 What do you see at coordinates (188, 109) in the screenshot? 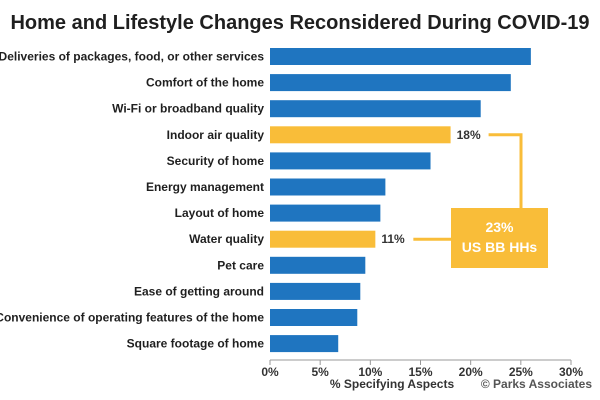
I see `category-label: Wi-Fi or broadband quality` at bounding box center [188, 109].